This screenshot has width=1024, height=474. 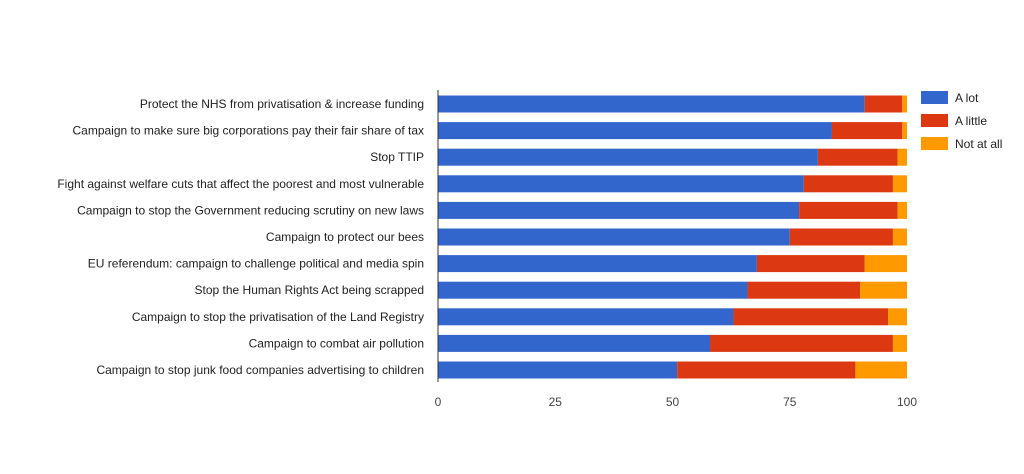 I want to click on legend-label: A lot, so click(x=967, y=98).